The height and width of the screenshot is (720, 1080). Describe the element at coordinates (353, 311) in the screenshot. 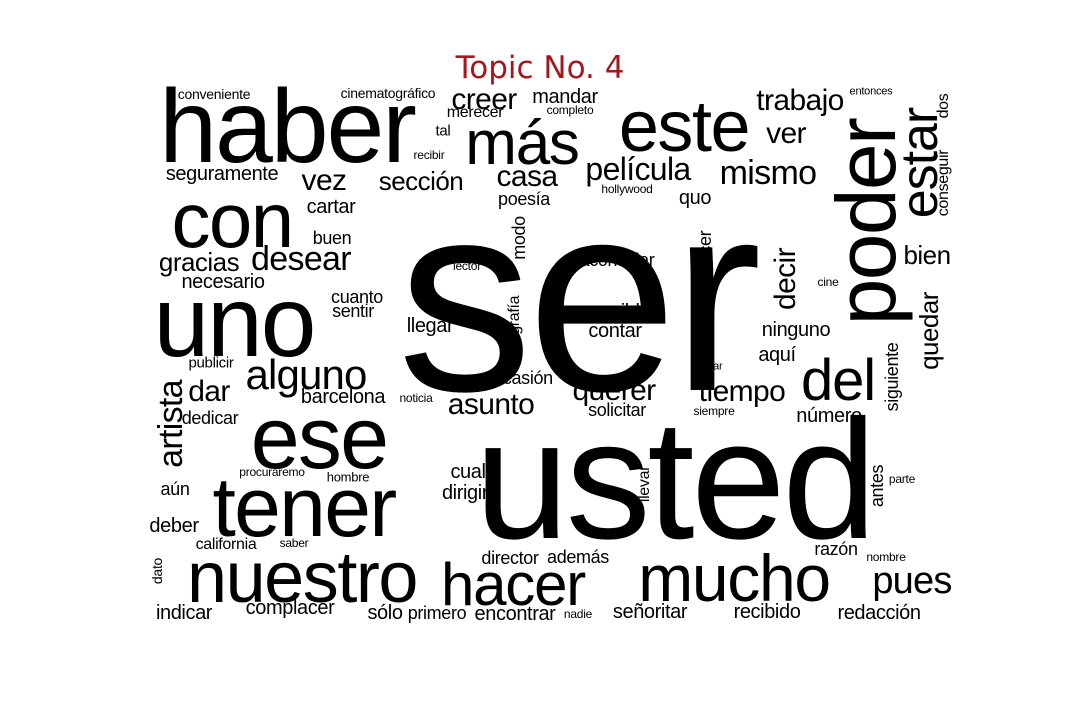

I see `word-sentir: sentir` at that location.